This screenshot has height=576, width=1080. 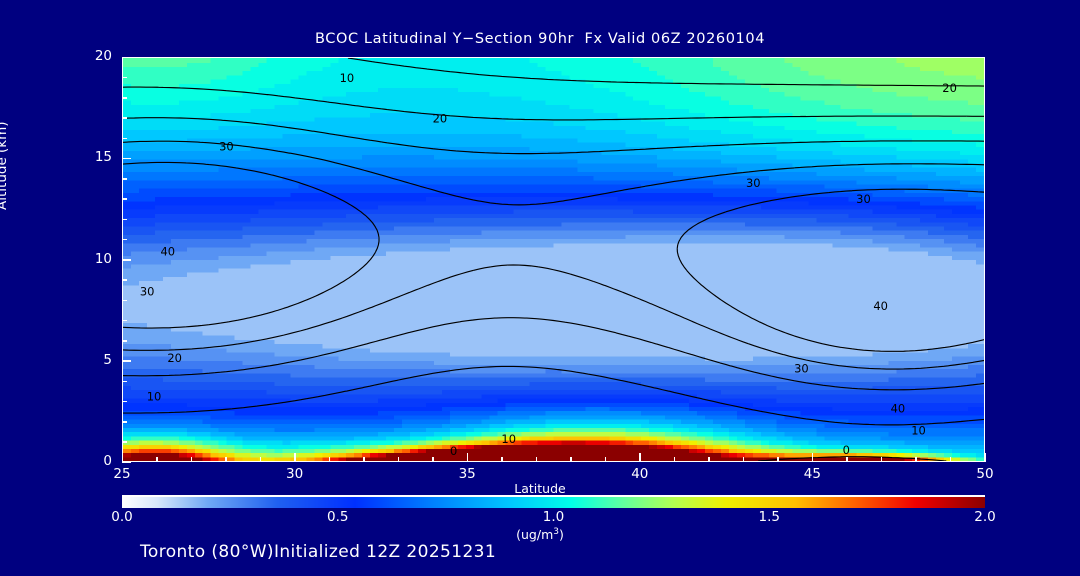 I want to click on colorbar-top-rule, so click(x=553, y=496).